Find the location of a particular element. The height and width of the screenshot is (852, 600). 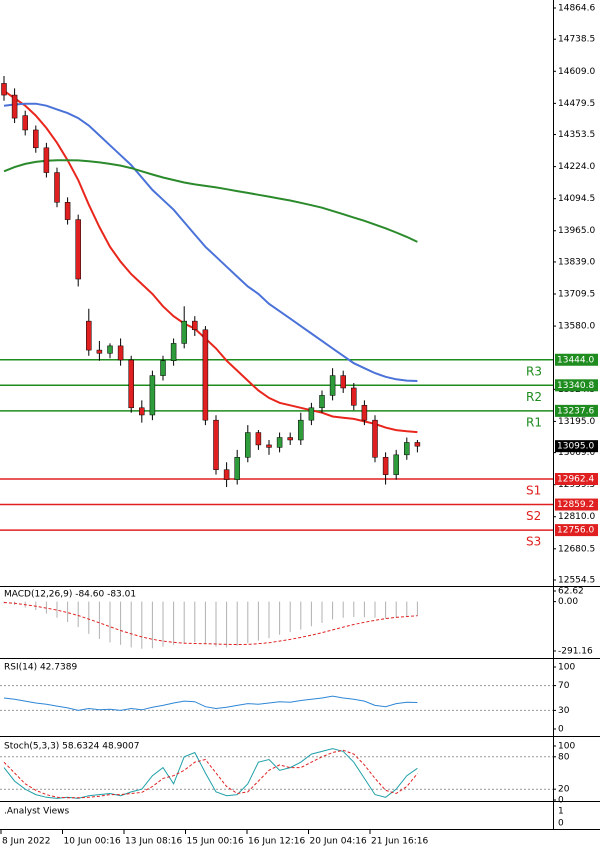

pivot-name: R3 is located at coordinates (534, 371).